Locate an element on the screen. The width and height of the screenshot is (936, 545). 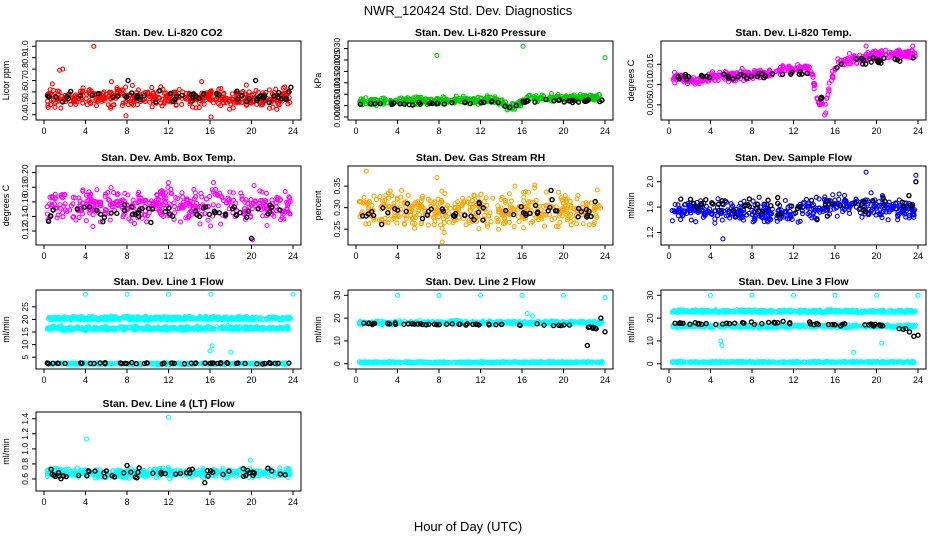
x-tick-label: 12 is located at coordinates (168, 131).